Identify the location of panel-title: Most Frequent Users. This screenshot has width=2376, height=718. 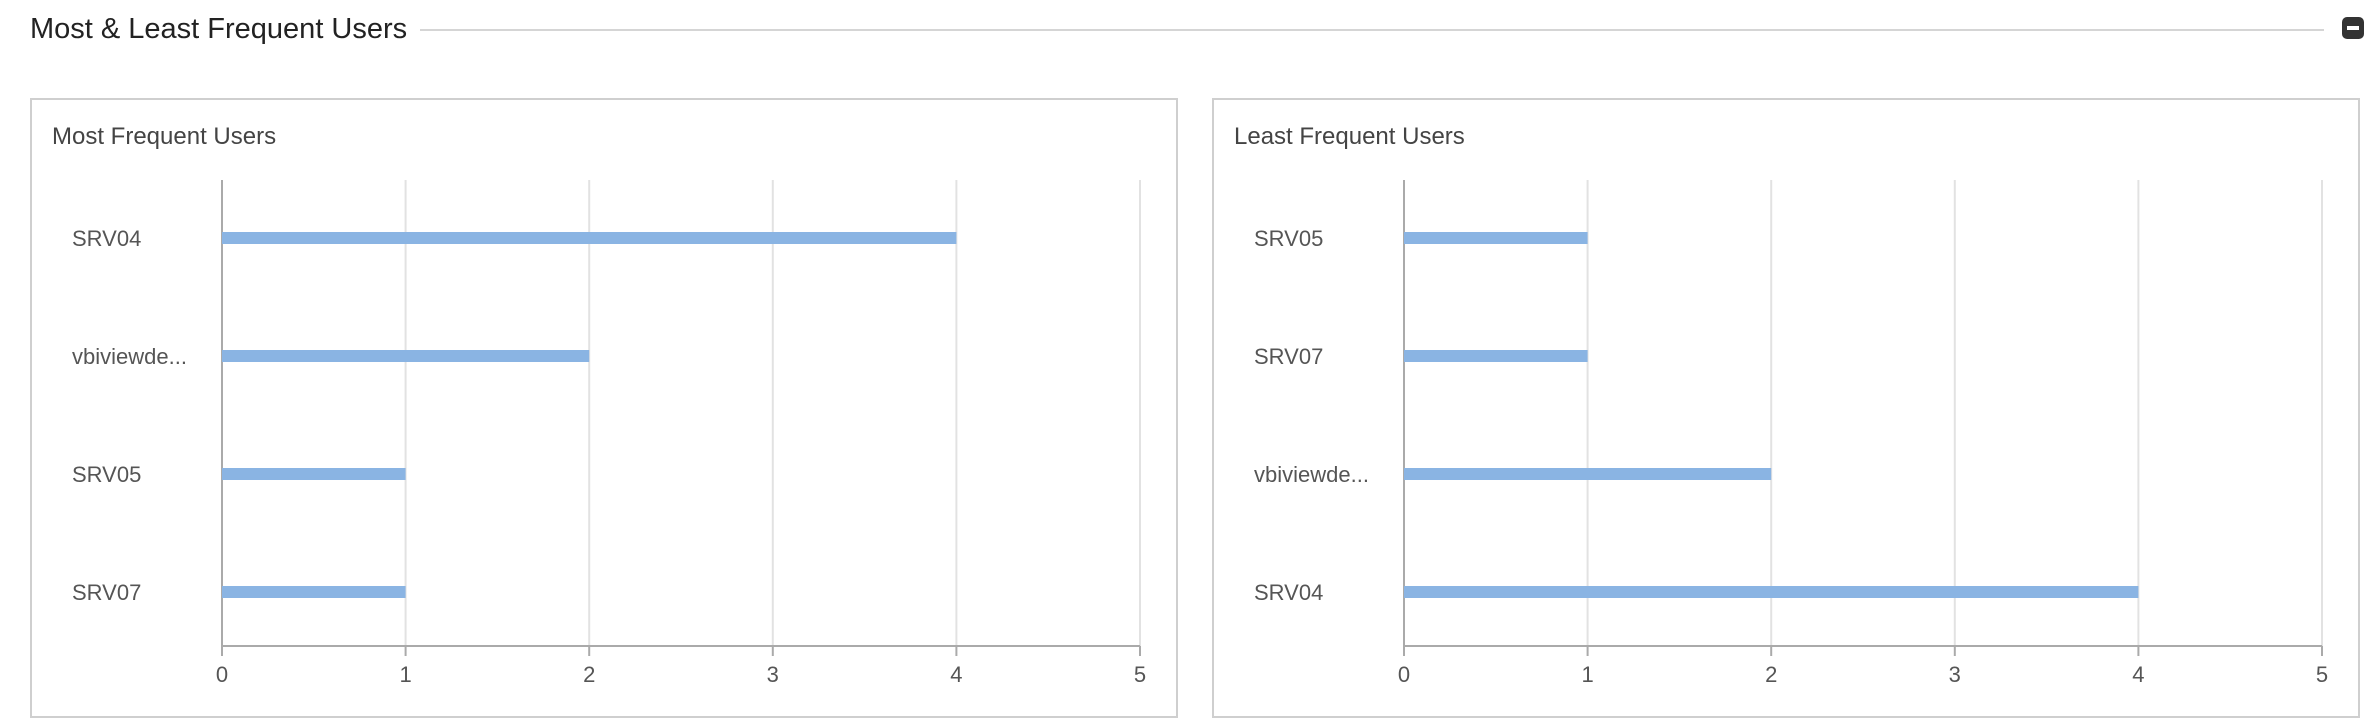
(164, 136).